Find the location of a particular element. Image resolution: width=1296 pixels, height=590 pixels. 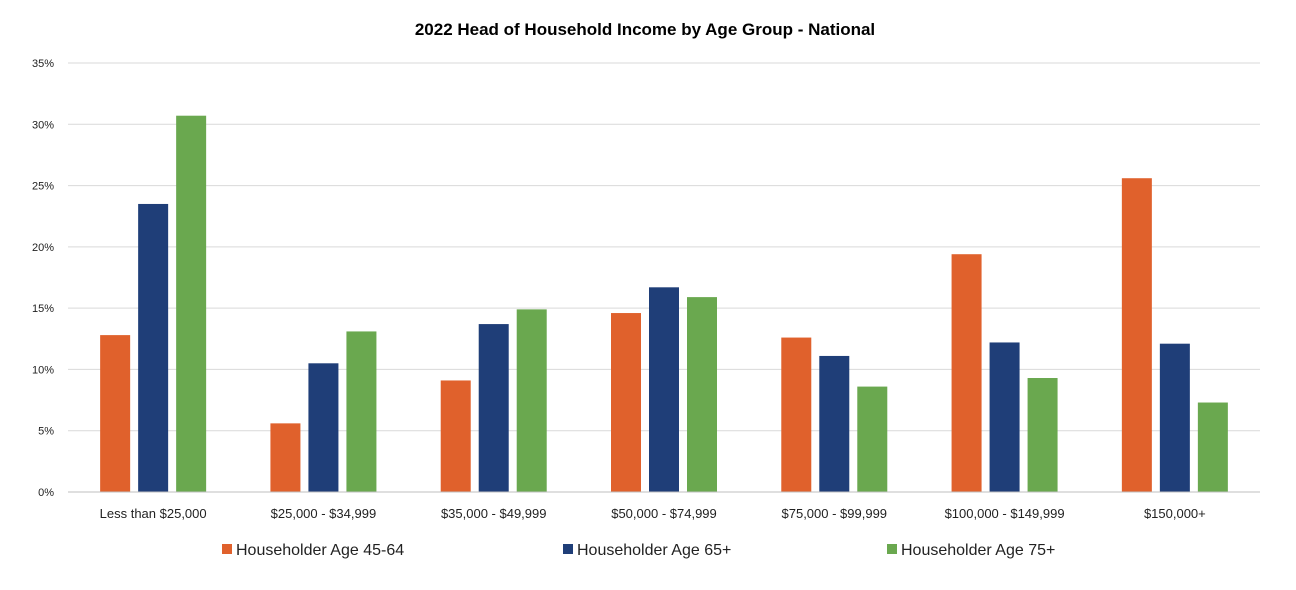

y-tick-label: 0% is located at coordinates (46, 493).